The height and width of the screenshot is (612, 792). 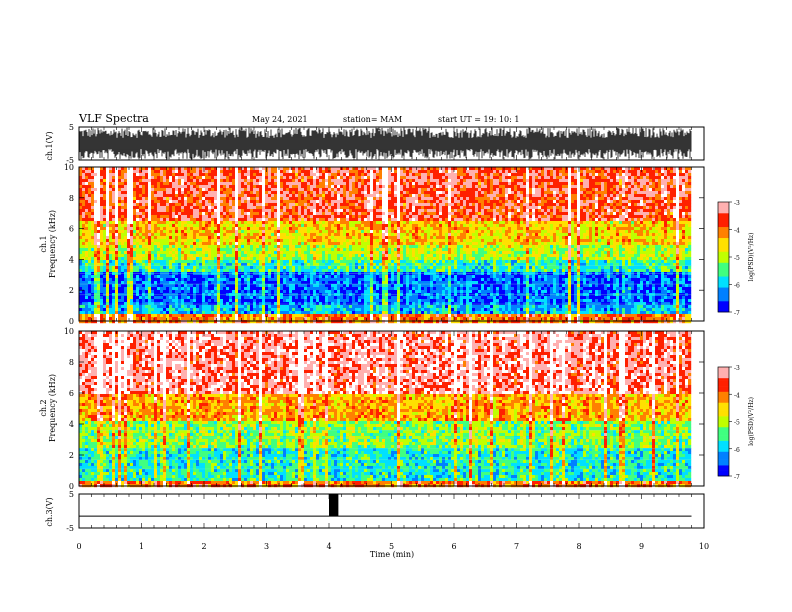 I want to click on x-axis-label: Time (min), so click(x=392, y=554).